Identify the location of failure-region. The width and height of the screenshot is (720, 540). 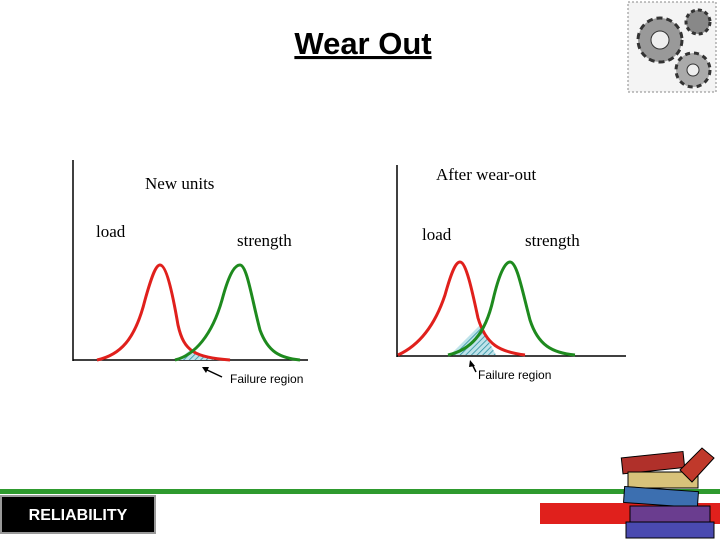
(196, 355).